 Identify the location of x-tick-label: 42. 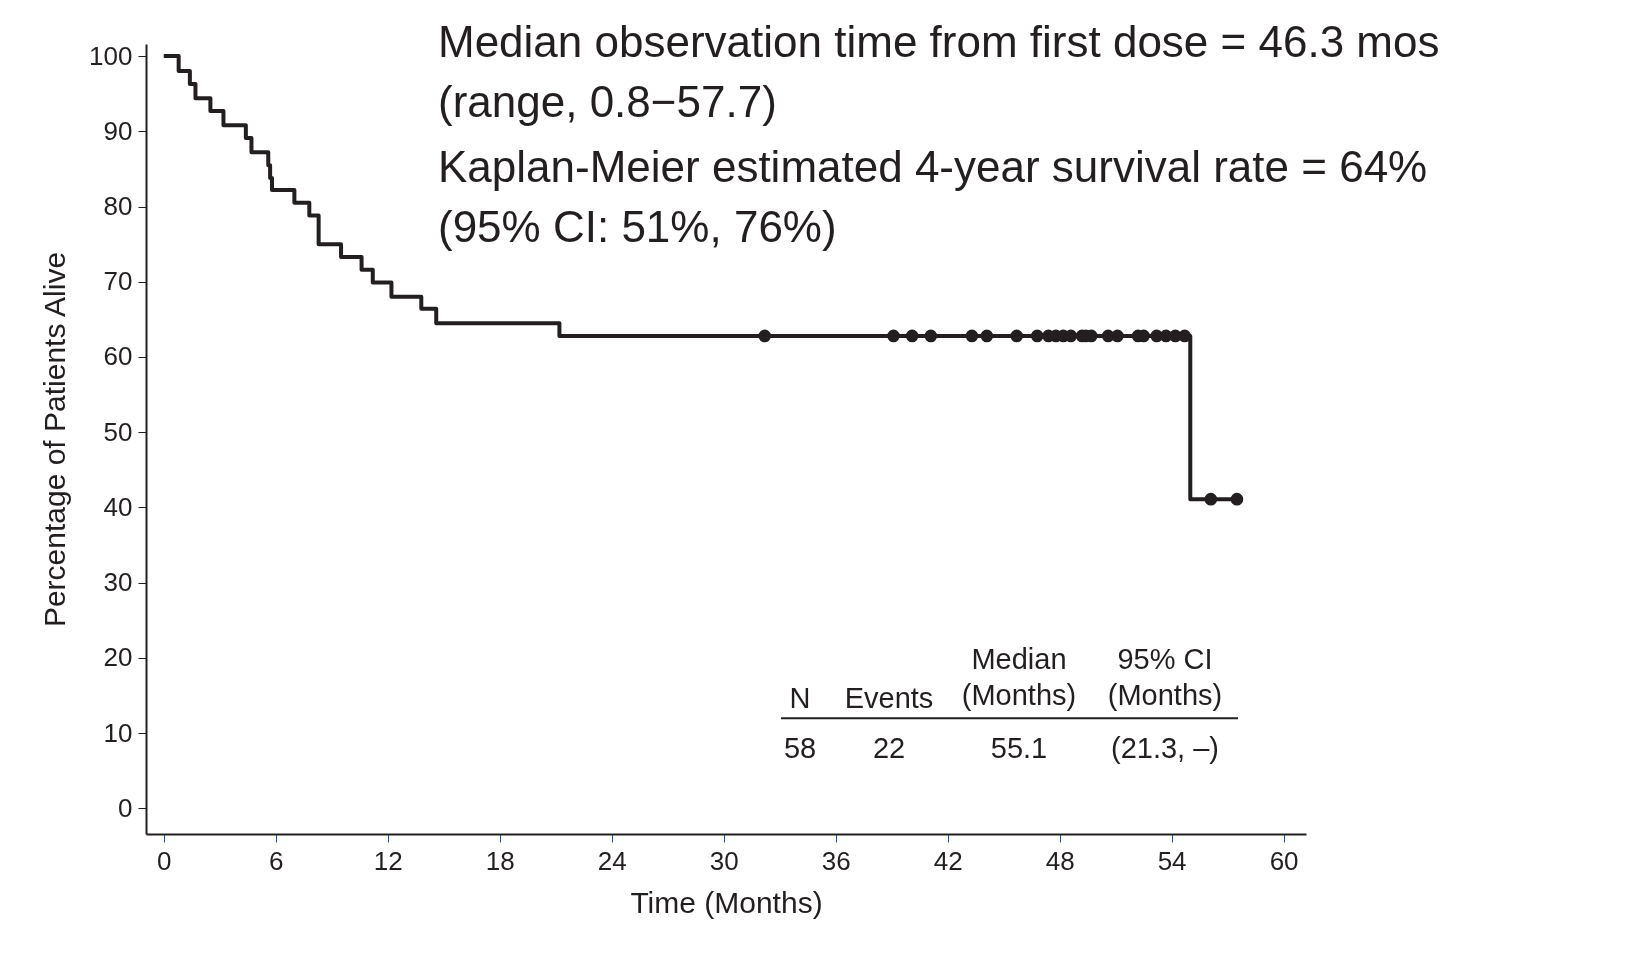
(948, 860).